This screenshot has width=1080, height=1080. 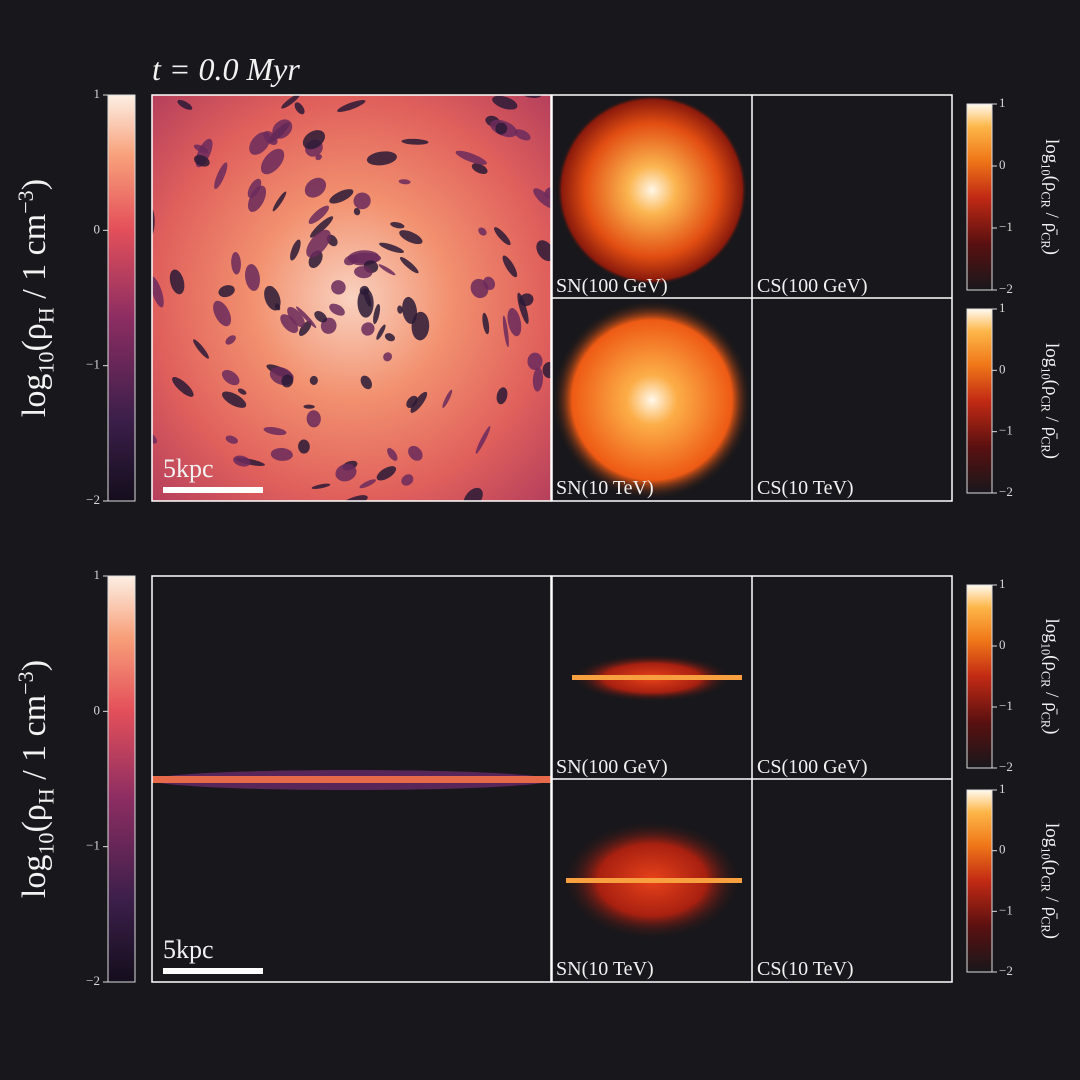 I want to click on sn-10tev-disk, so click(x=654, y=880).